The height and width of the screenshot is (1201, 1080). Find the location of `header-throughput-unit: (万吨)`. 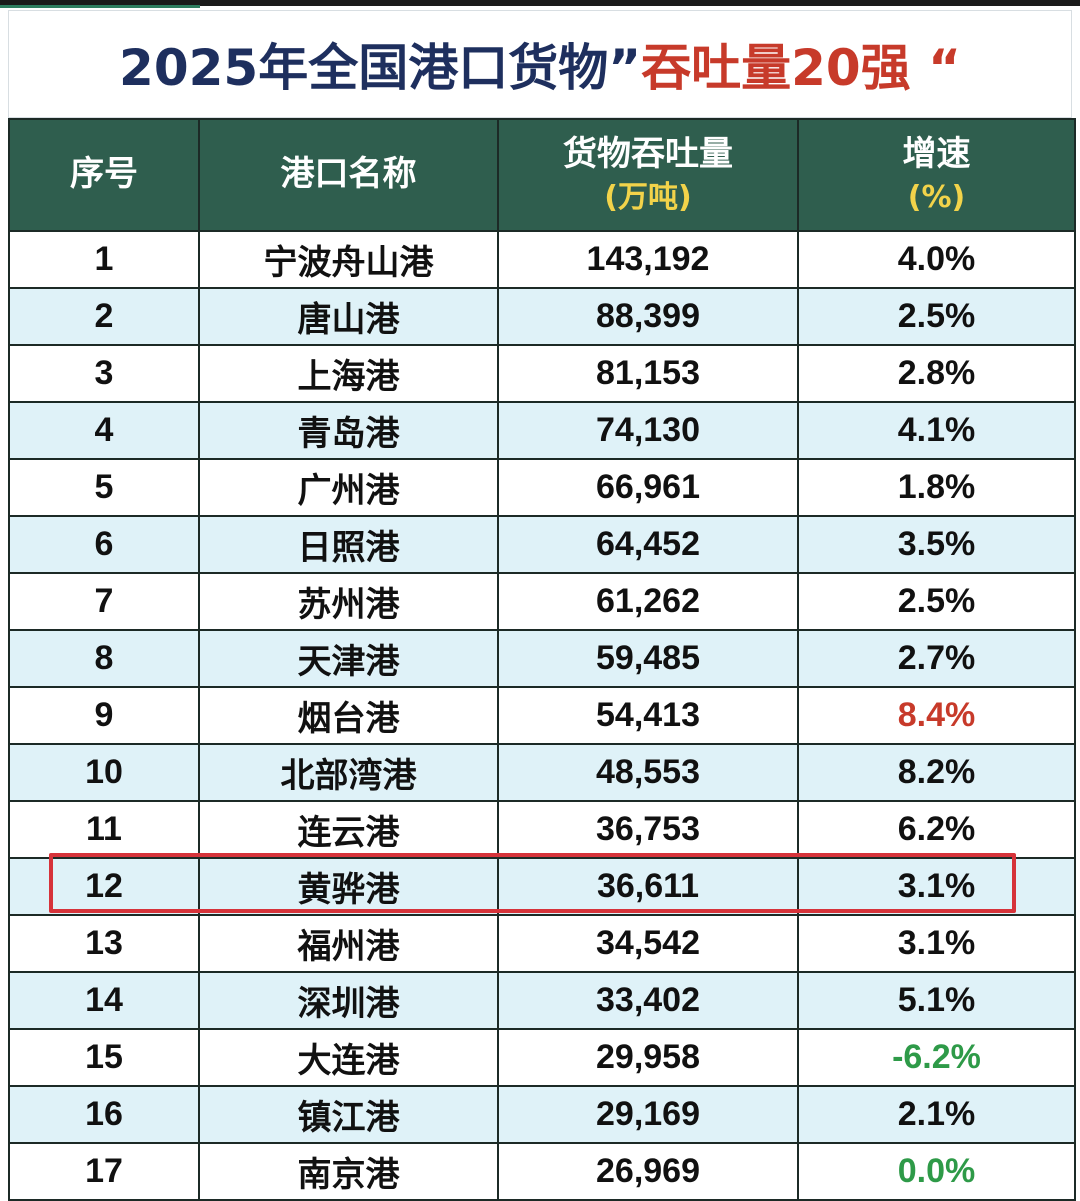

header-throughput-unit: (万吨) is located at coordinates (648, 197).